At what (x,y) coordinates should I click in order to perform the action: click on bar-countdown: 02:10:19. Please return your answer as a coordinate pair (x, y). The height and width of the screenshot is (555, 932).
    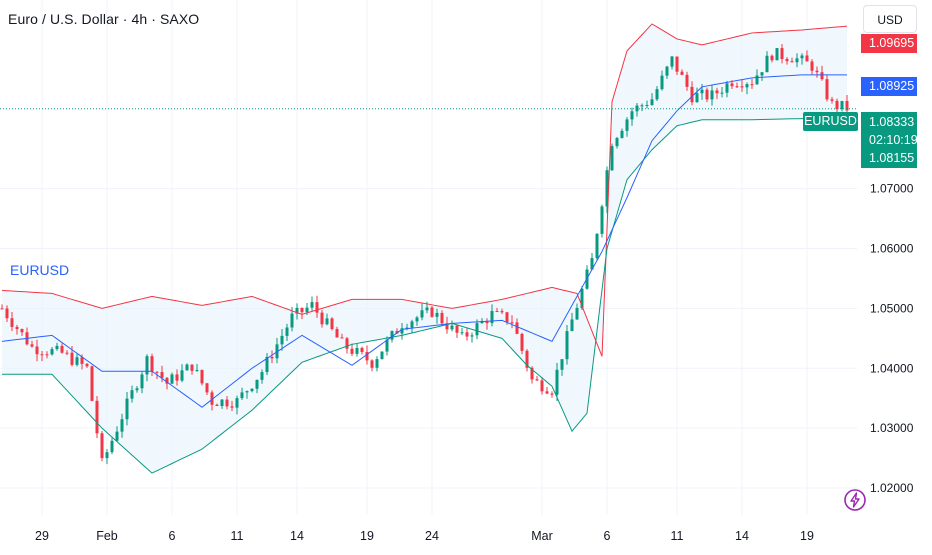
    Looking at the image, I should click on (893, 140).